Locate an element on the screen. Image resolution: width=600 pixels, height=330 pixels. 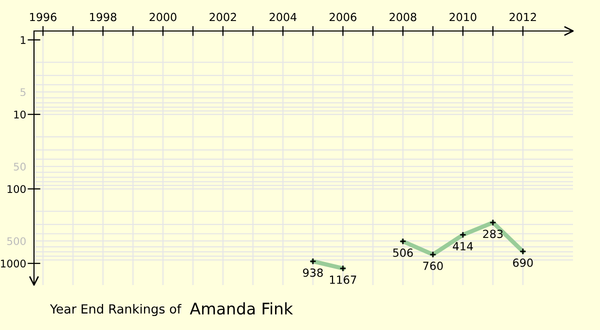
data-label: 690 is located at coordinates (523, 262).